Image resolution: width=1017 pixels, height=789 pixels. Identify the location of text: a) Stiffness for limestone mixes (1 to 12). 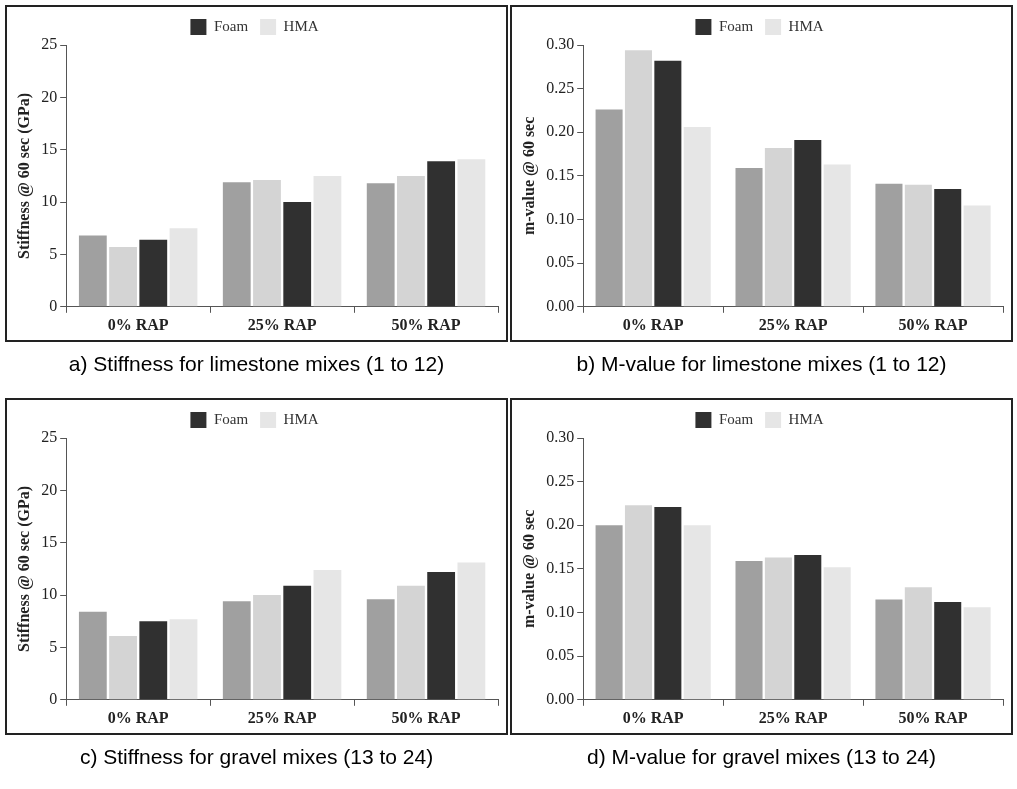
(256, 364).